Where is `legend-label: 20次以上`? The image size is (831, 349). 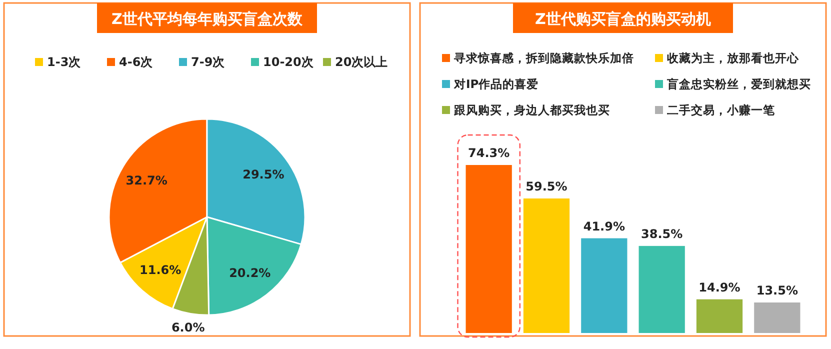
legend-label: 20次以上 is located at coordinates (361, 62).